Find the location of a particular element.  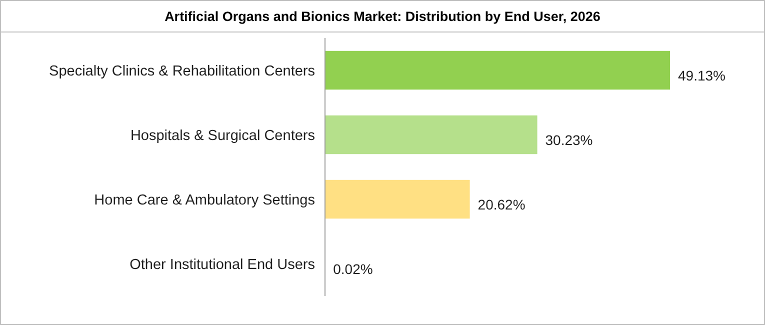

y-tick-label: Home Care & Ambulatory Settings is located at coordinates (204, 200).